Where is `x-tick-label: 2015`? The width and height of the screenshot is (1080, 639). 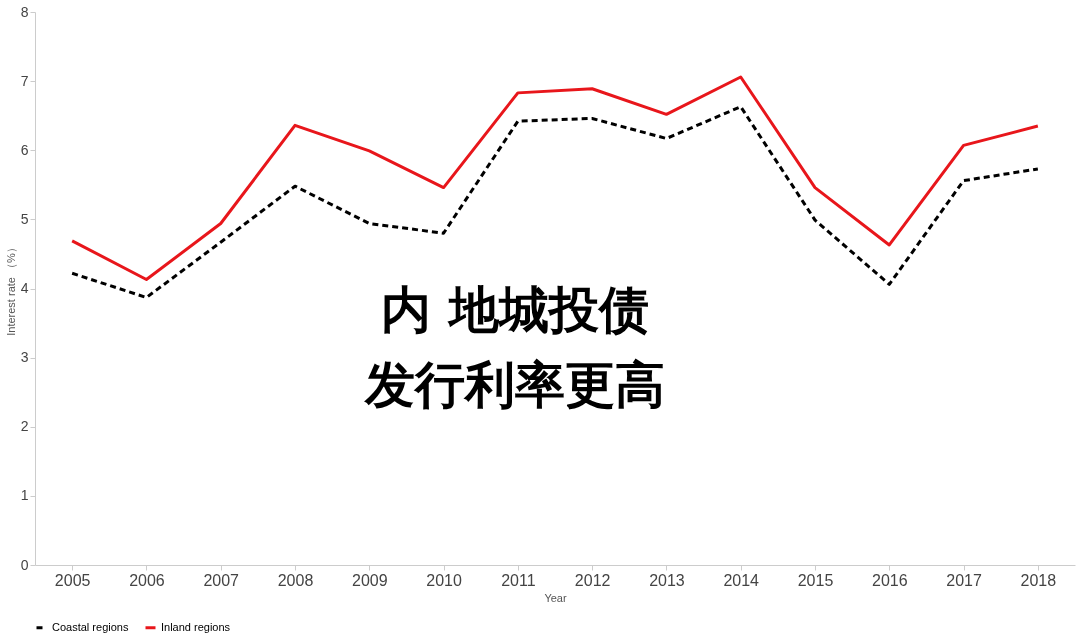
x-tick-label: 2015 is located at coordinates (815, 580).